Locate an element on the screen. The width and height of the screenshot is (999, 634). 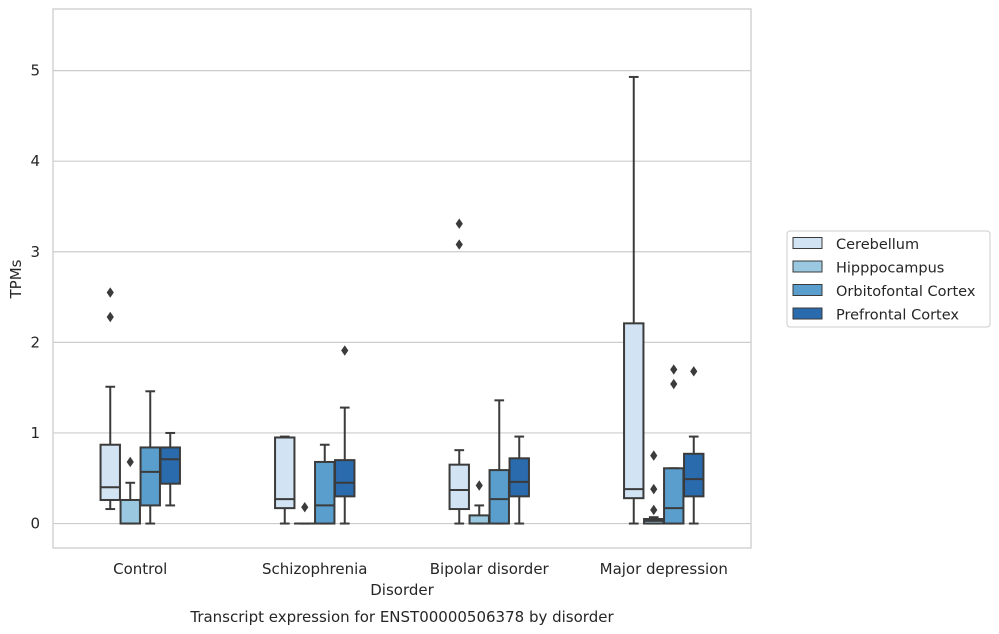
legend-frame is located at coordinates (888, 279).